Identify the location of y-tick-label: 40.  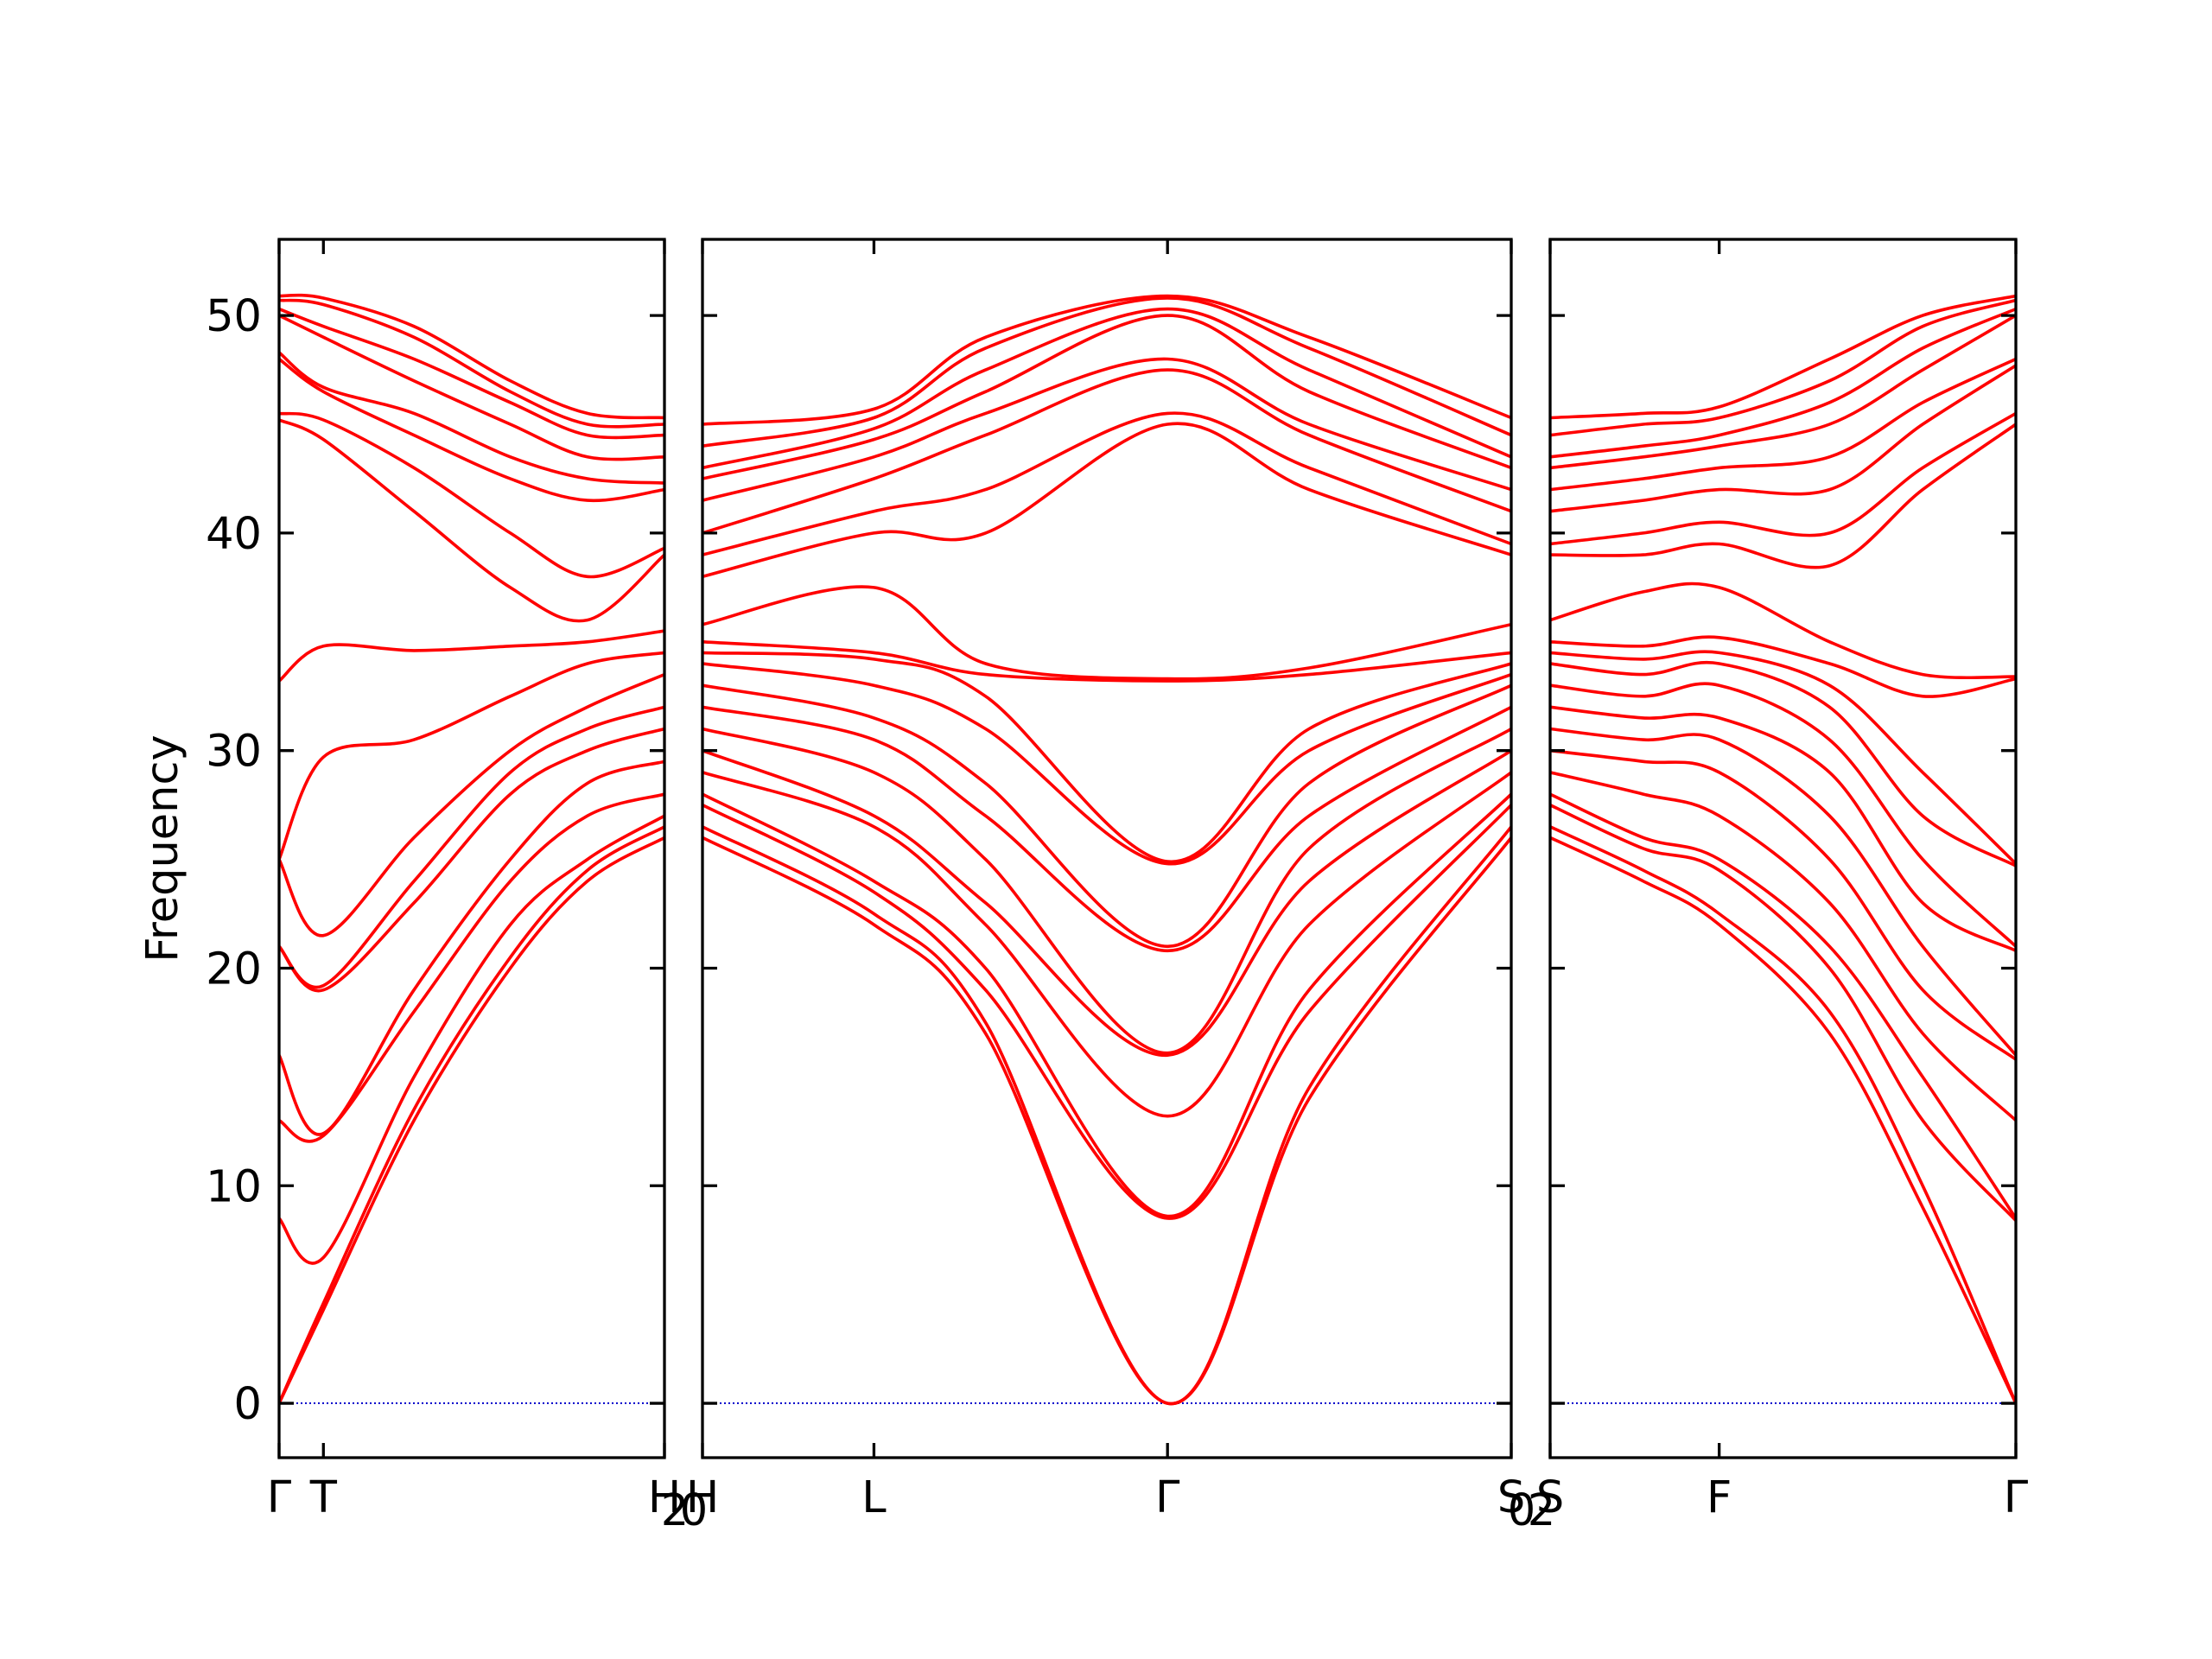
(234, 534).